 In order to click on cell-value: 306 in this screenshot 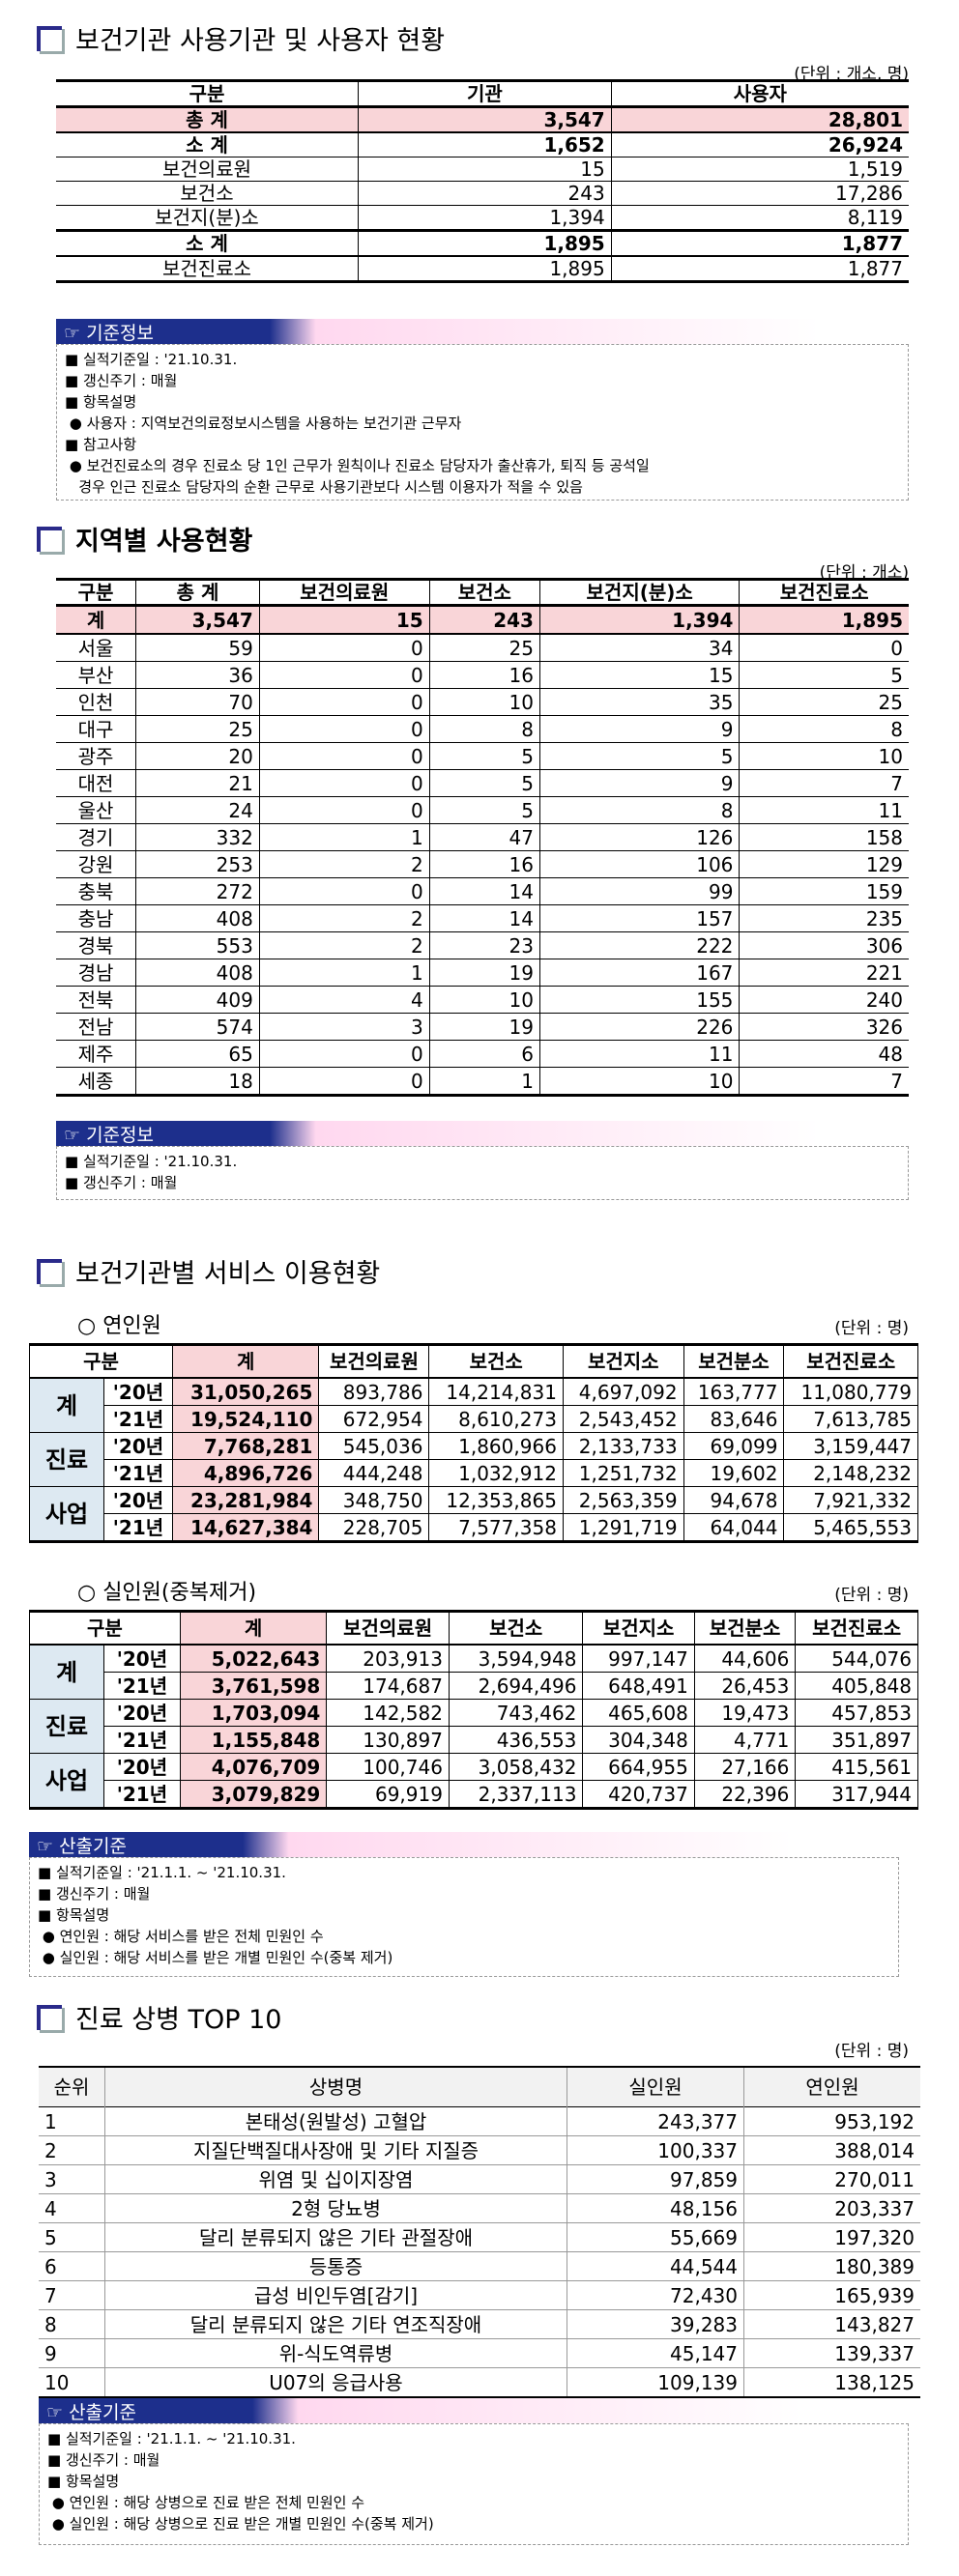, I will do `click(824, 945)`.